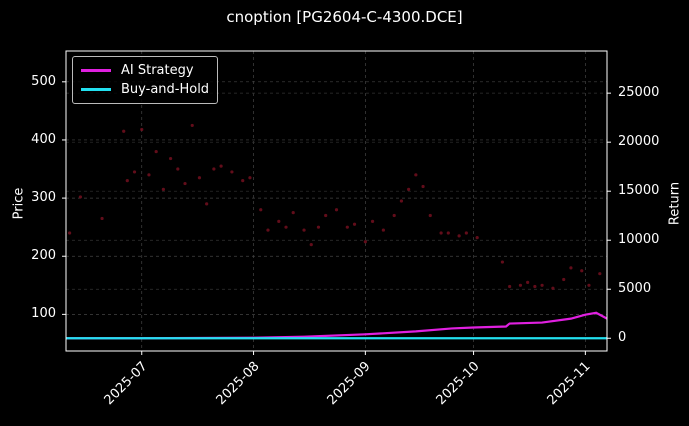  I want to click on y-right-tick-label: 20000, so click(639, 142).